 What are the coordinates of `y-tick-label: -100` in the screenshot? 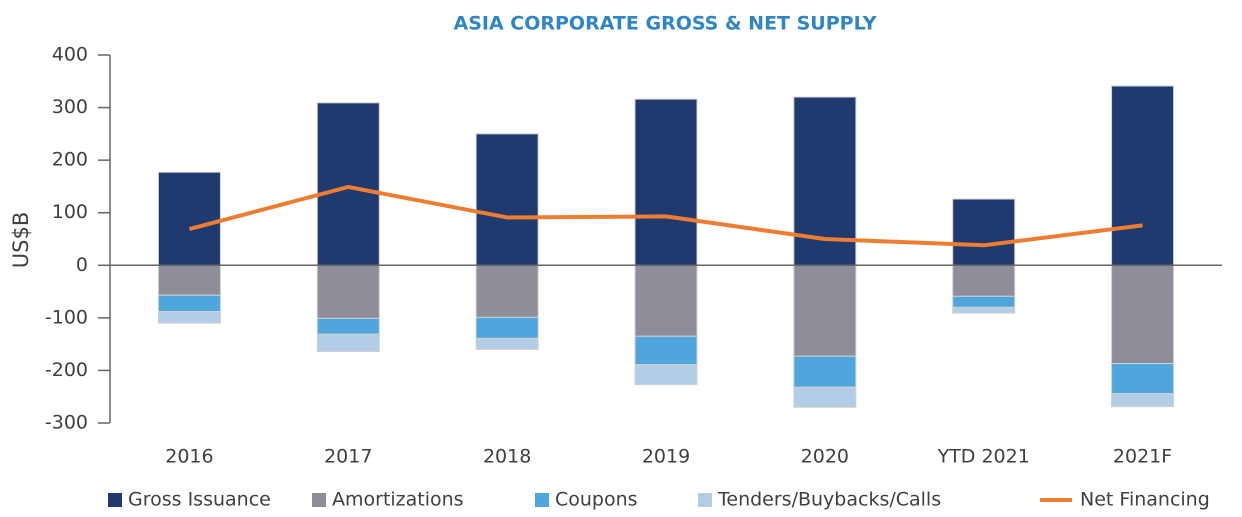 It's located at (66, 317).